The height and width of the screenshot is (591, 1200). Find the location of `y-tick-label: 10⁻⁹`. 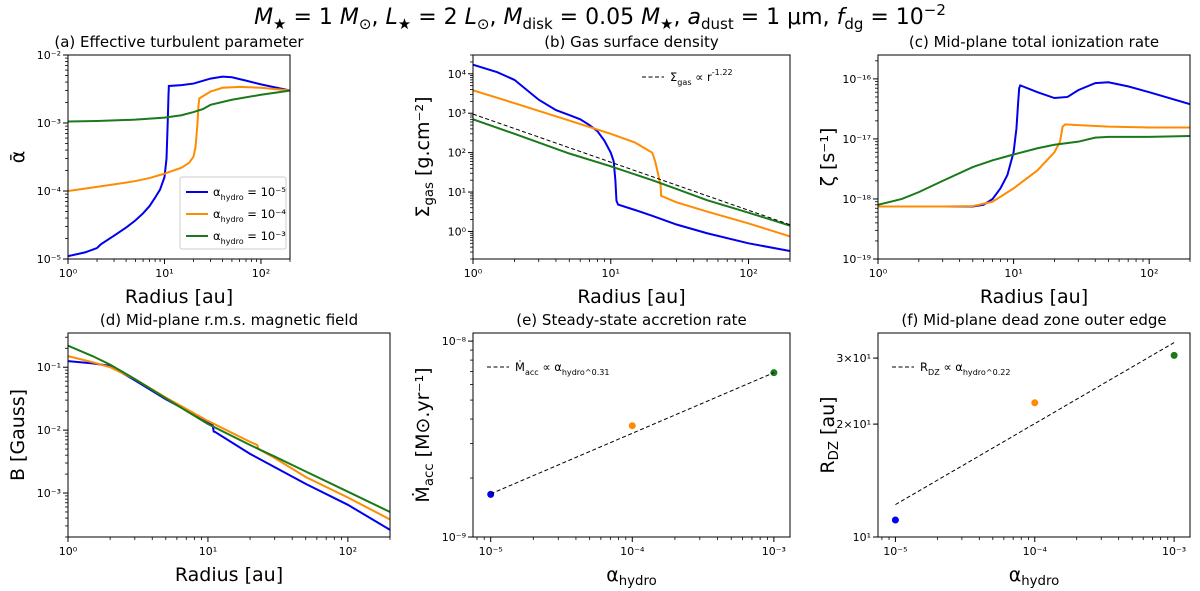

y-tick-label: 10⁻⁹ is located at coordinates (454, 537).